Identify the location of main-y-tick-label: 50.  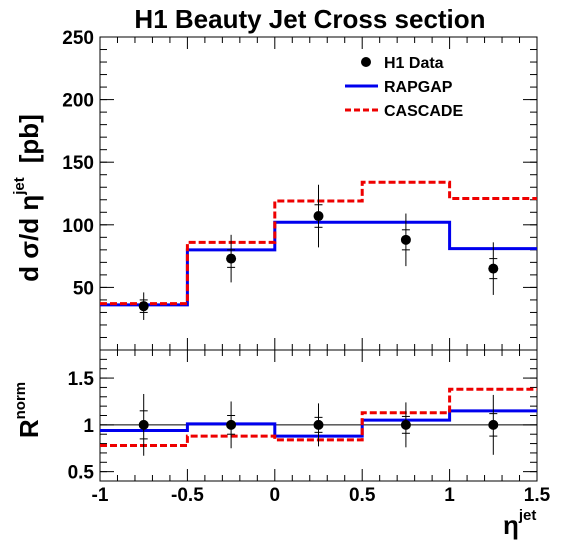
(83, 288).